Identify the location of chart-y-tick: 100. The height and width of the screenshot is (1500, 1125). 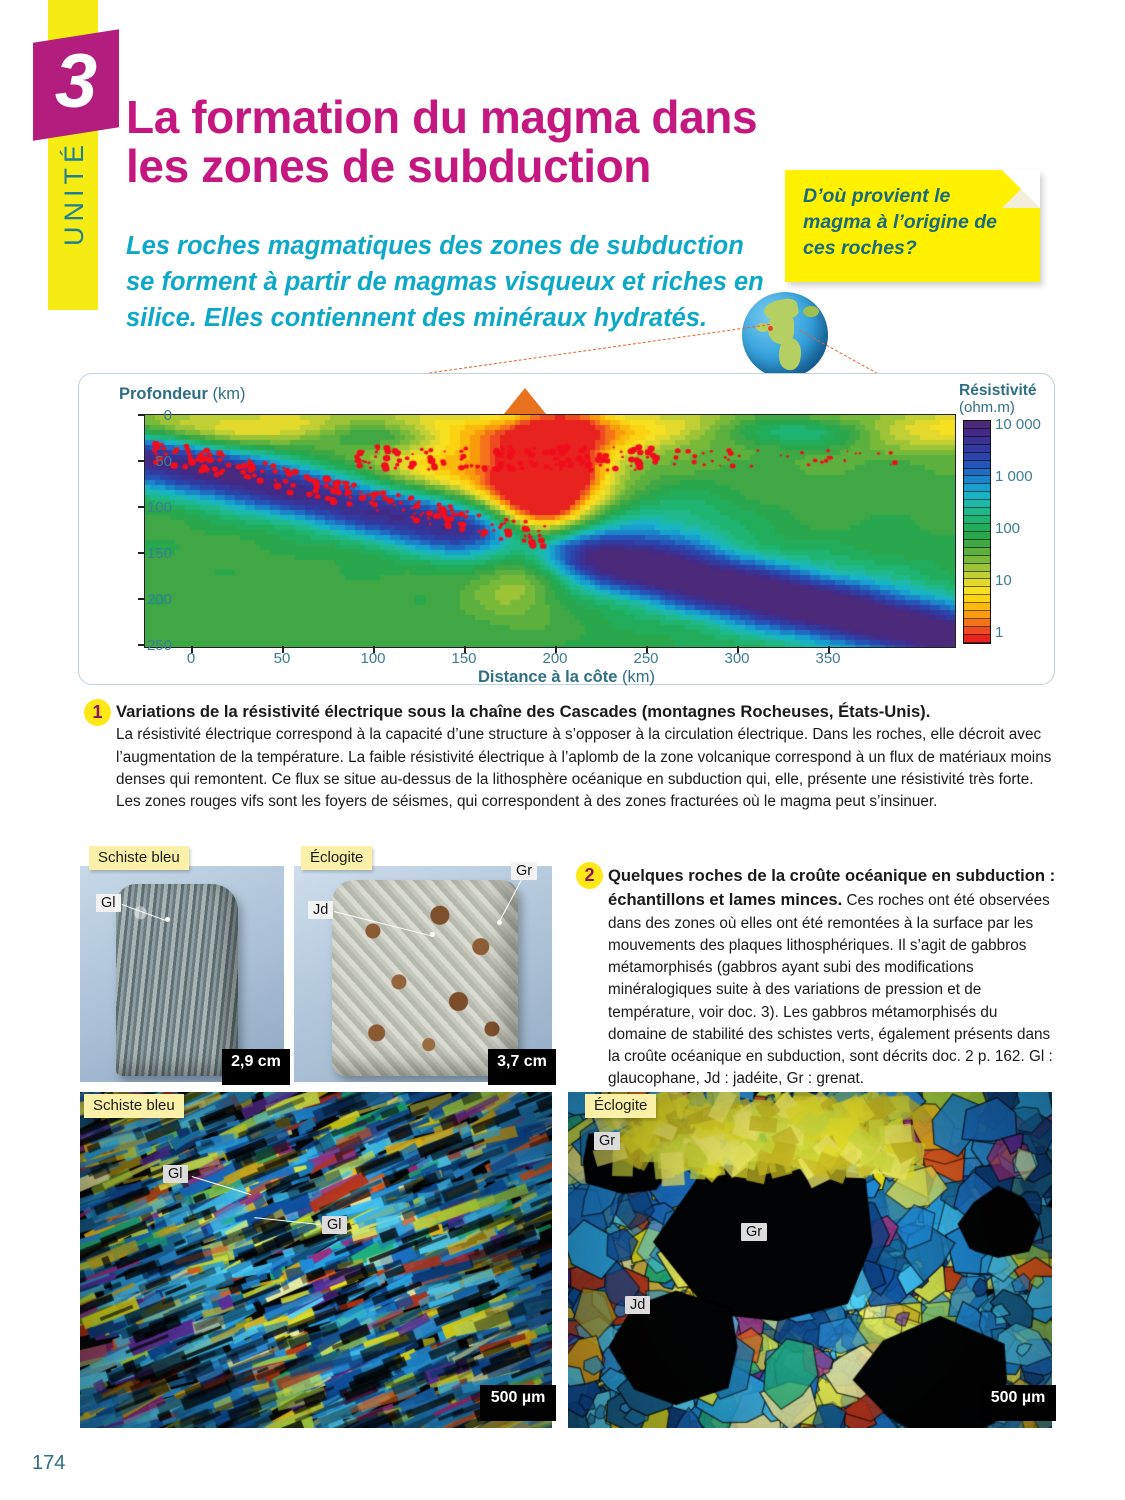
(159, 507).